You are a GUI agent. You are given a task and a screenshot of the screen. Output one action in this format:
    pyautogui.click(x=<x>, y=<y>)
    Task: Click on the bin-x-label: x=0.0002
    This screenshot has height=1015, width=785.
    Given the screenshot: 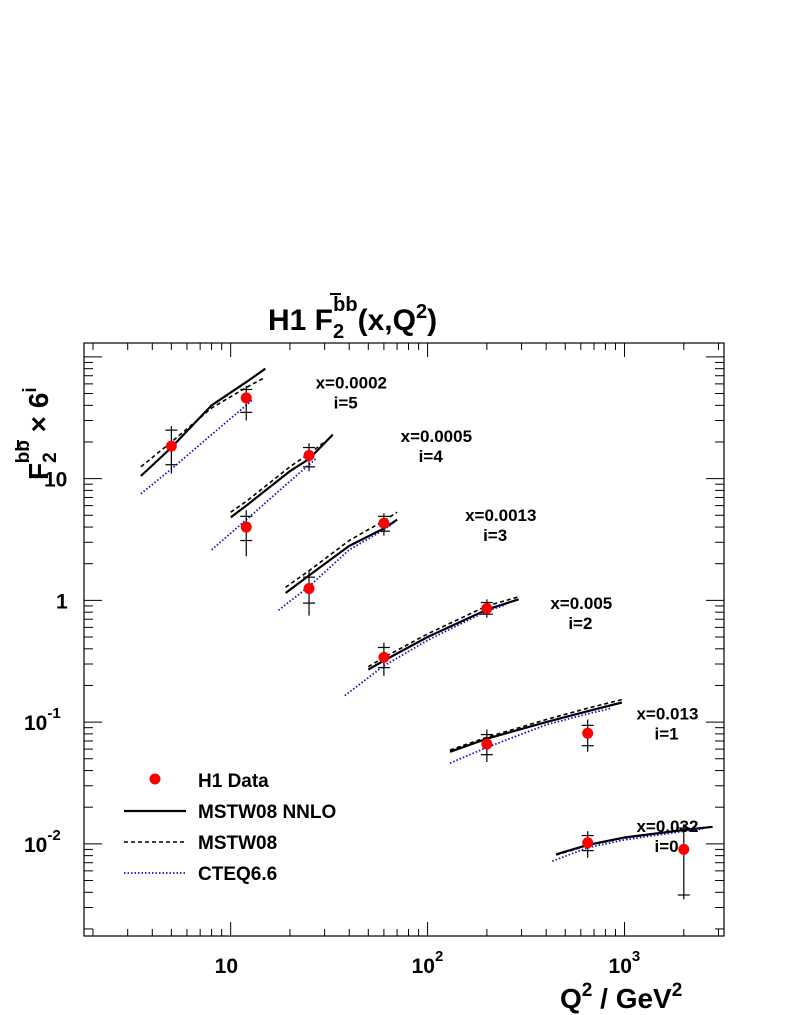 What is the action you would take?
    pyautogui.click(x=351, y=382)
    